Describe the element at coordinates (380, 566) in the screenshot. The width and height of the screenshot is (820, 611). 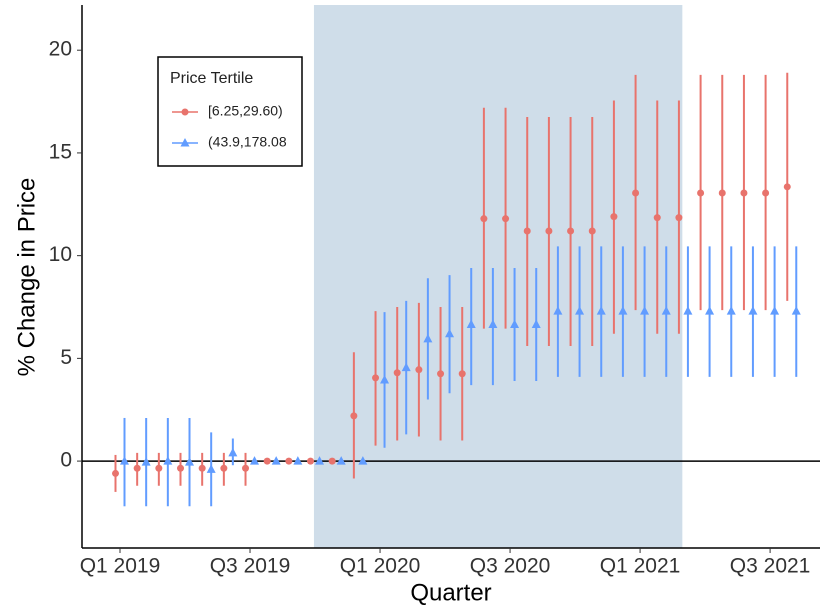
I see `x-tick-label: Q1 2020` at that location.